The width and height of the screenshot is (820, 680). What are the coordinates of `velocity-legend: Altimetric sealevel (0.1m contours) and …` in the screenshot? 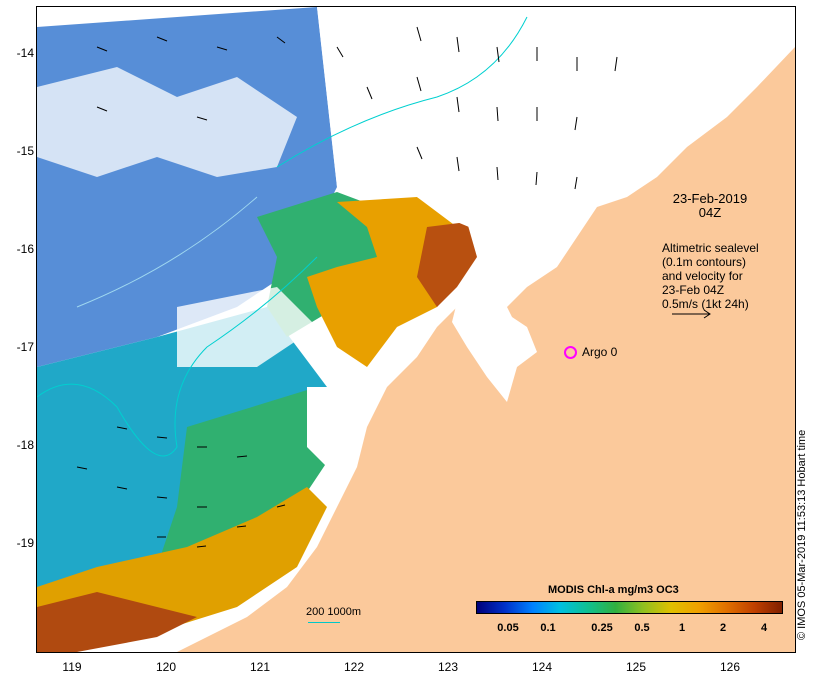 It's located at (710, 276).